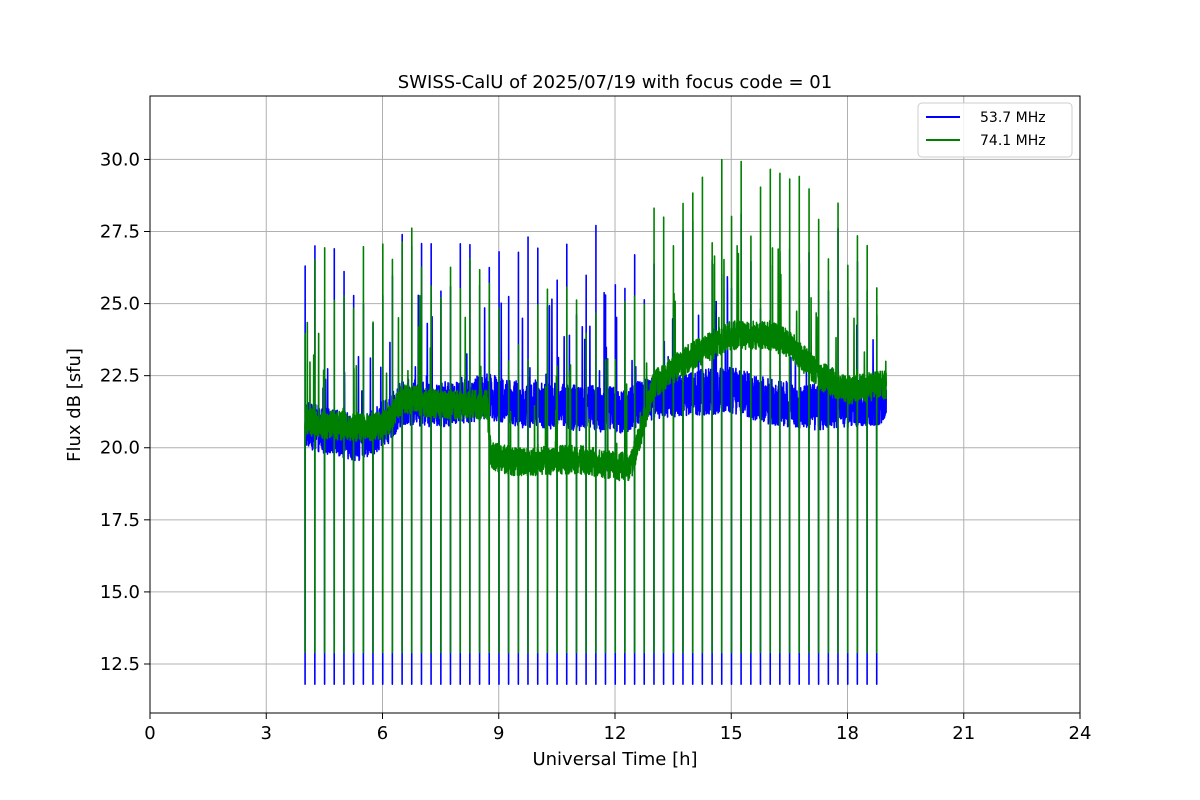  Describe the element at coordinates (498, 733) in the screenshot. I see `x-tick-label: 9` at that location.